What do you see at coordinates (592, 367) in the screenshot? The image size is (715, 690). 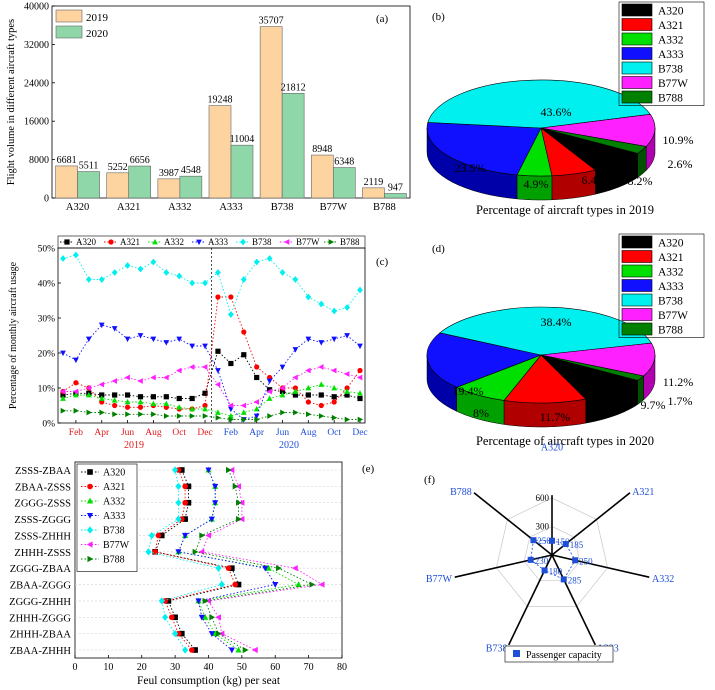 I see `pie-slice-B788` at bounding box center [592, 367].